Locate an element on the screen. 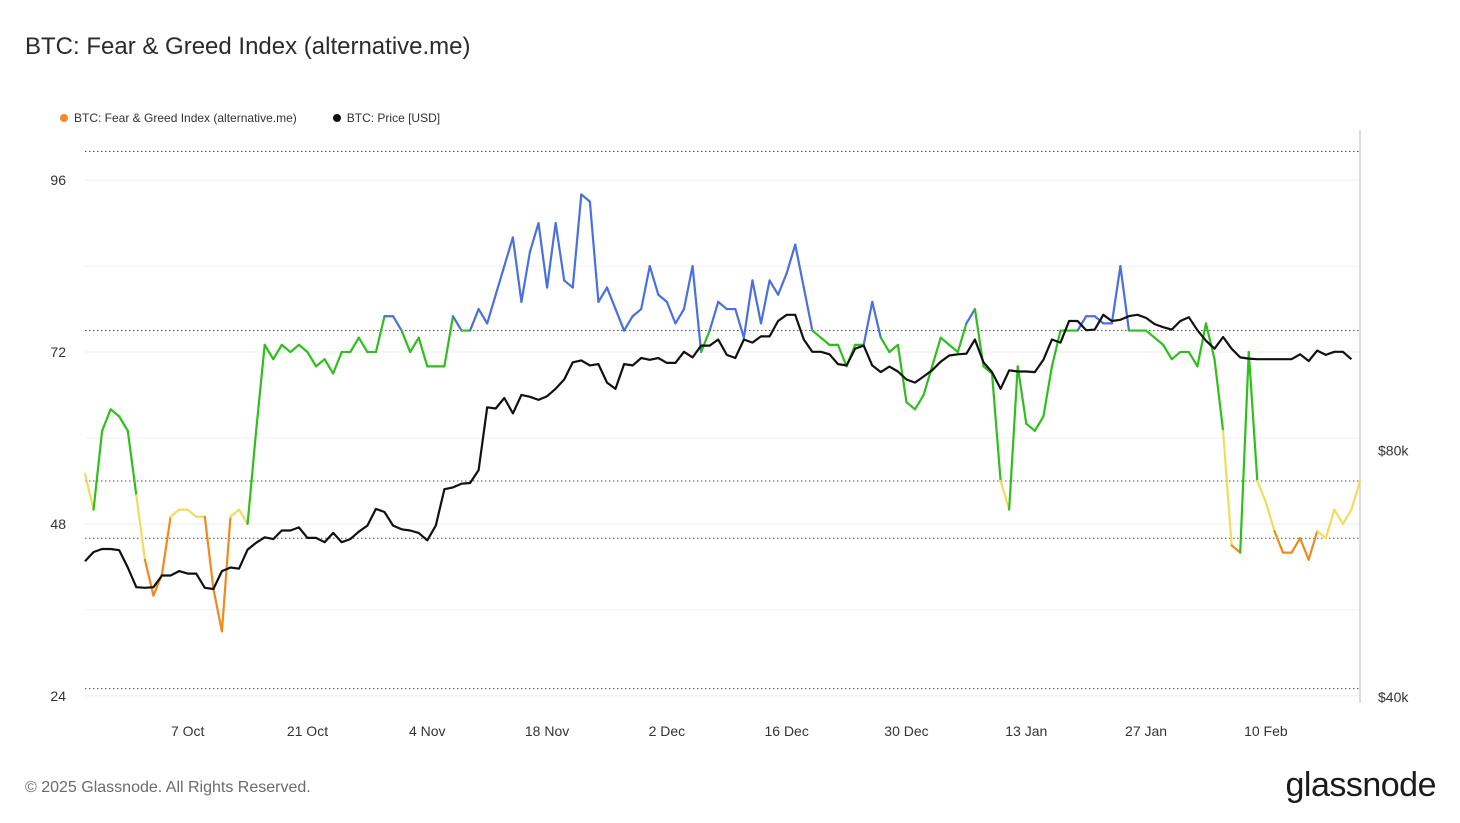  legend-label-price: BTC: Price [USD] is located at coordinates (393, 118).